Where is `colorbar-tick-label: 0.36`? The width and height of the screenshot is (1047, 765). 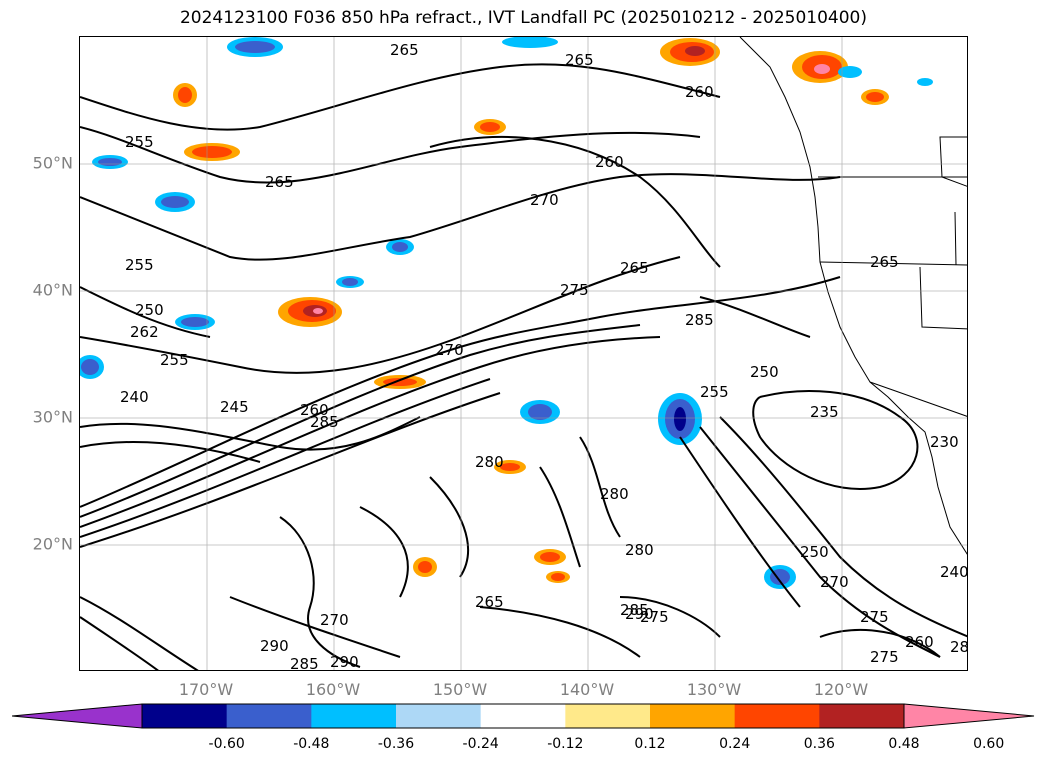
colorbar-tick-label: 0.36 is located at coordinates (819, 744).